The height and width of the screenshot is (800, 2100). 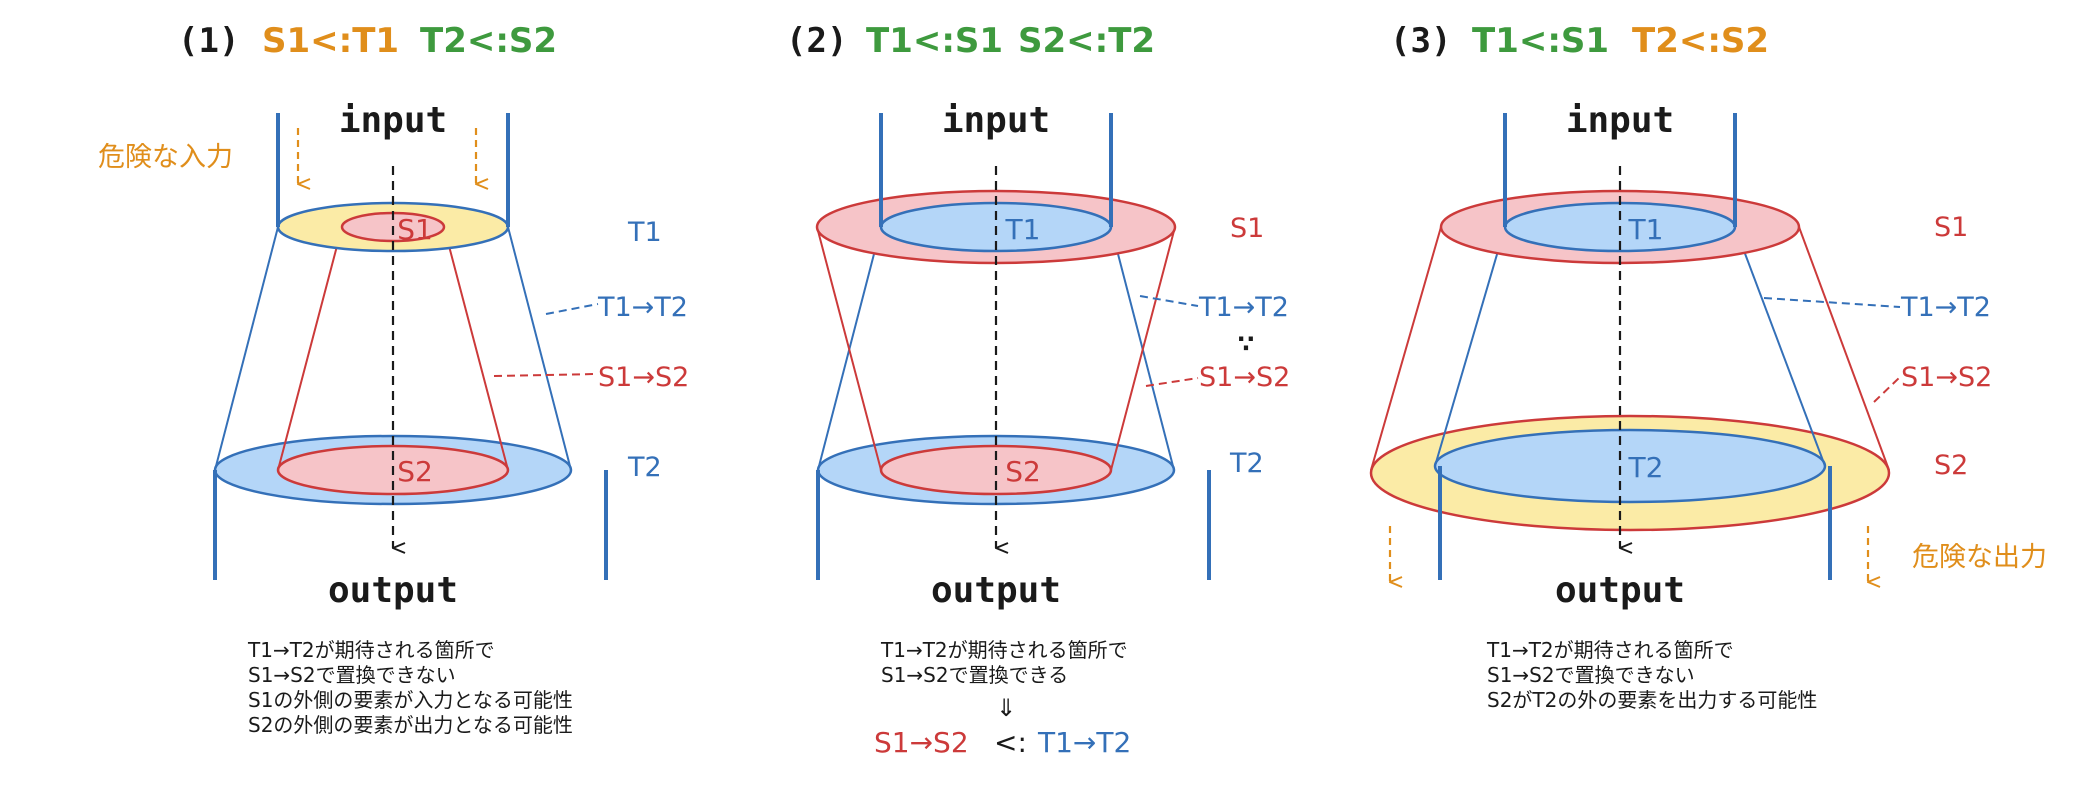 What do you see at coordinates (1620, 590) in the screenshot?
I see `panel-3-output-label: output` at bounding box center [1620, 590].